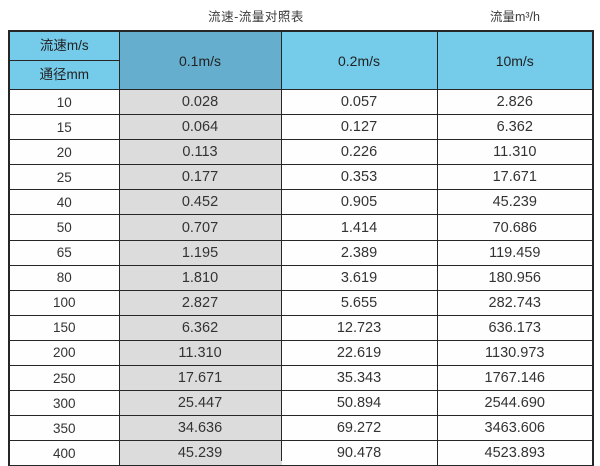 This screenshot has width=600, height=466. I want to click on diameter-cell: 350, so click(64, 428).